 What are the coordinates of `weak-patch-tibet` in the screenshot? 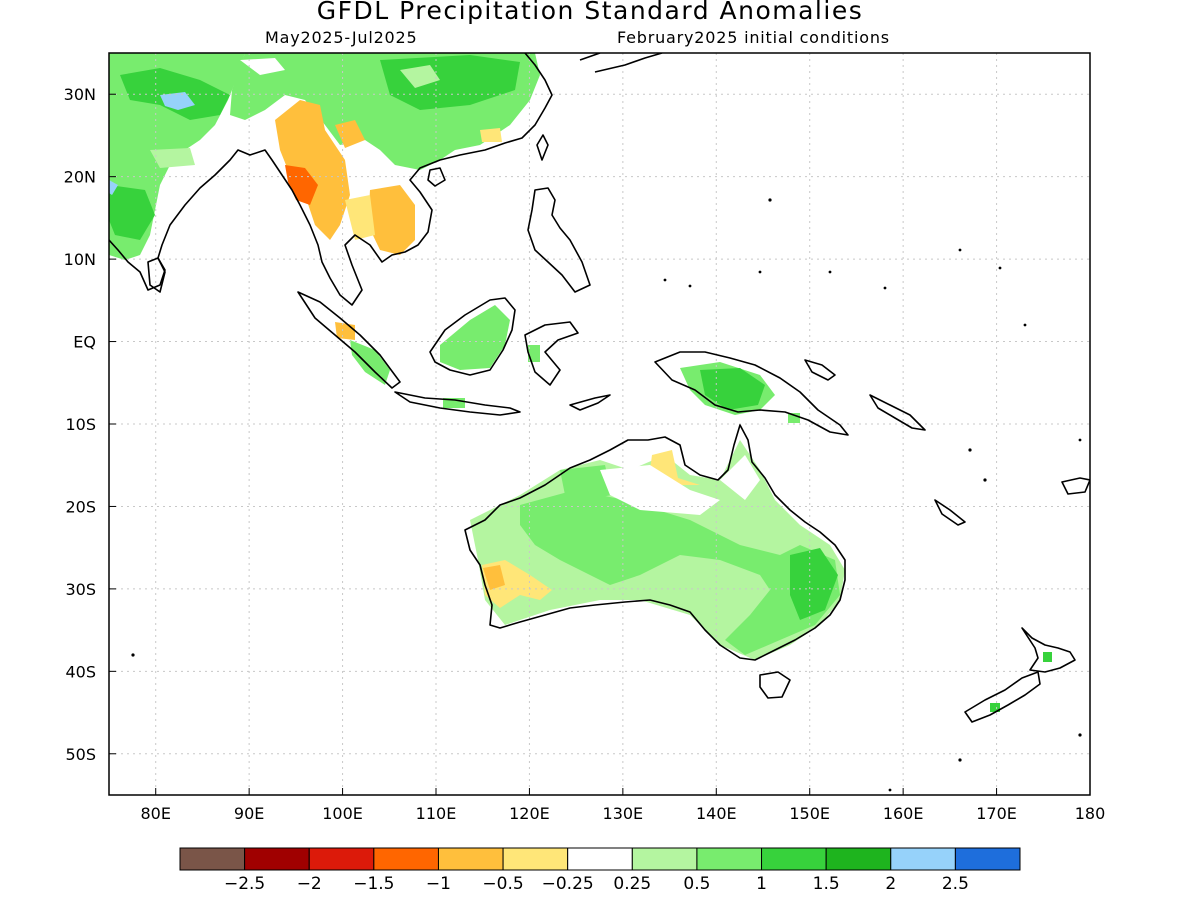 It's located at (262, 66).